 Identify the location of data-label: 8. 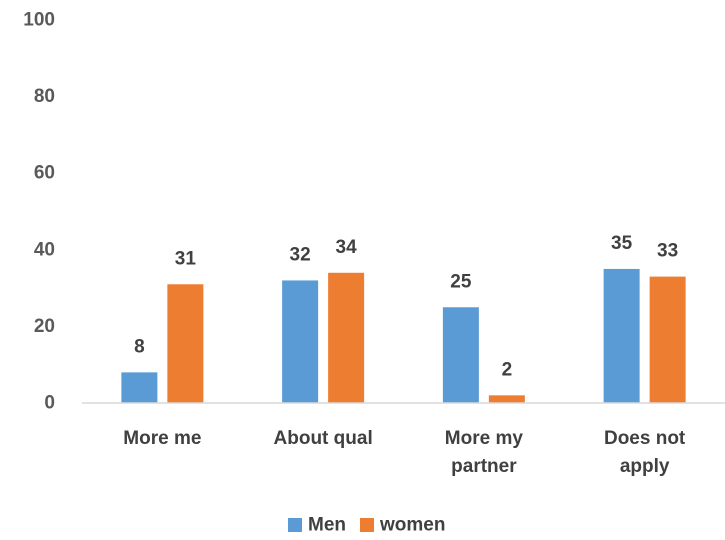
(139, 346).